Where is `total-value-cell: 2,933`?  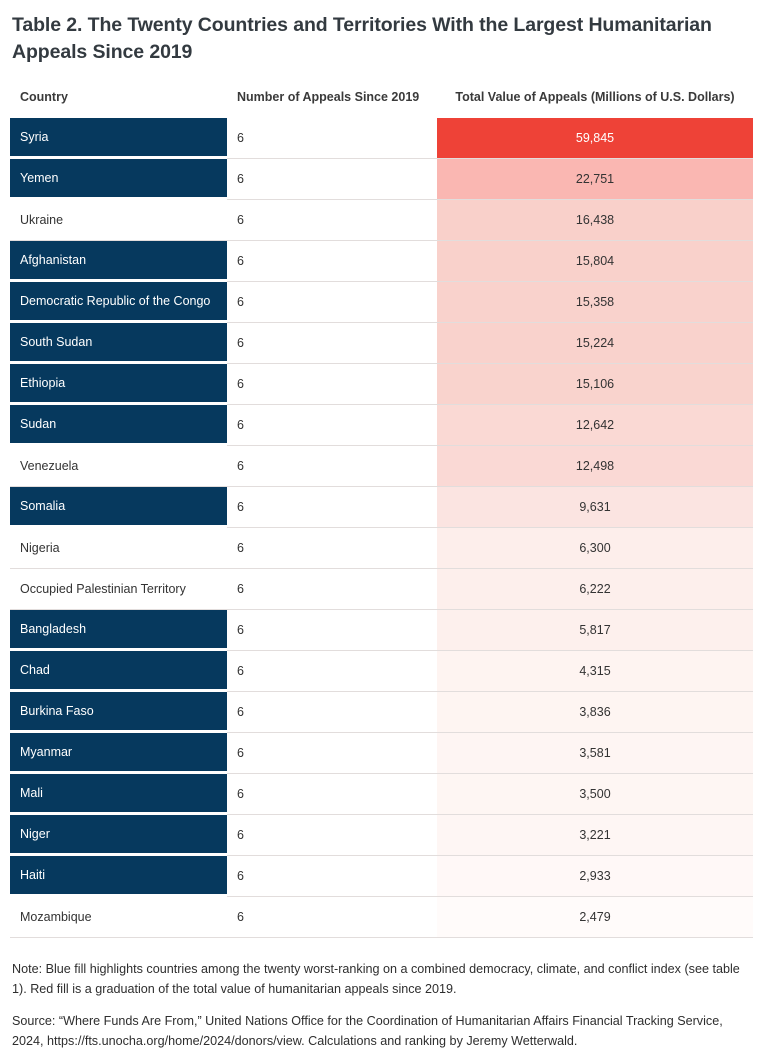
total-value-cell: 2,933 is located at coordinates (595, 876).